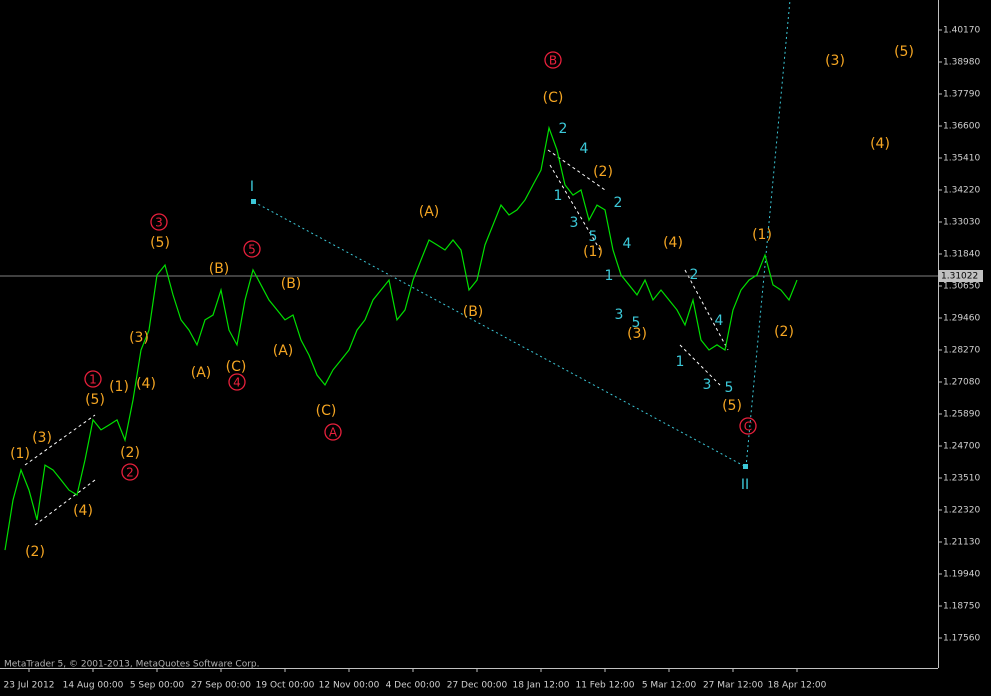 Image resolution: width=991 pixels, height=696 pixels. What do you see at coordinates (541, 686) in the screenshot?
I see `x-tick-label: 18 Jan 12:00` at bounding box center [541, 686].